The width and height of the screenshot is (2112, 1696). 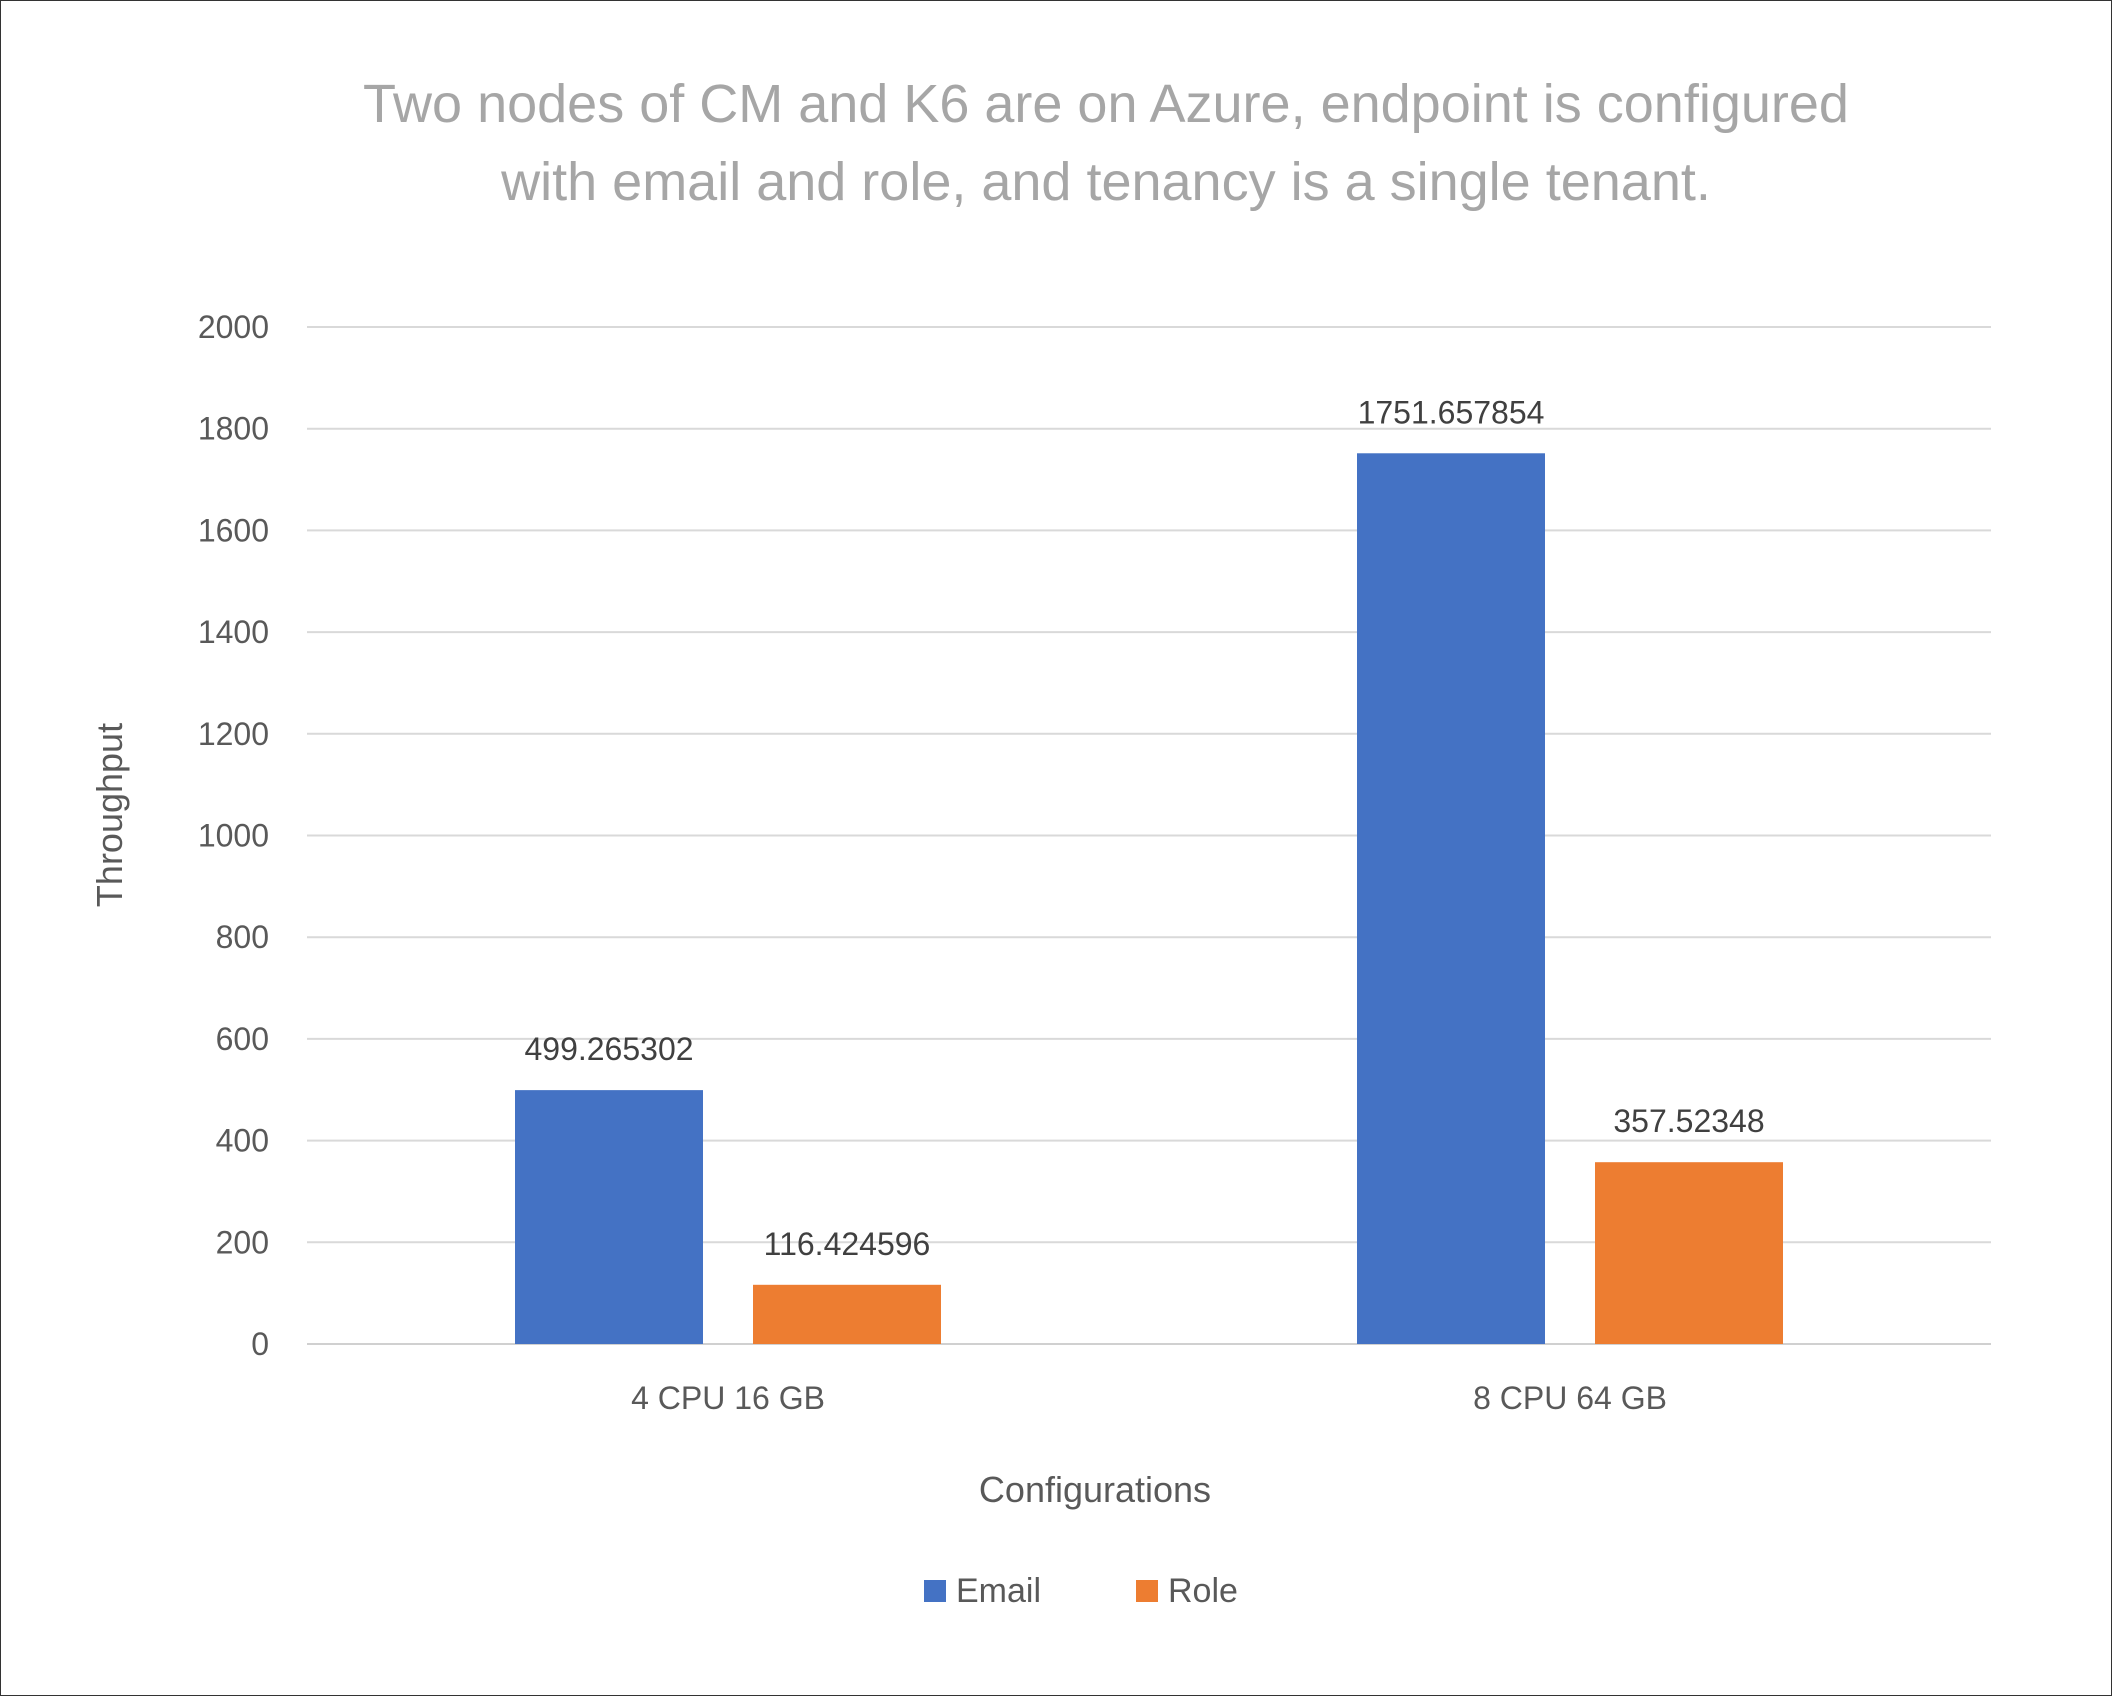 I want to click on data-label: 116.424596, so click(x=847, y=1244).